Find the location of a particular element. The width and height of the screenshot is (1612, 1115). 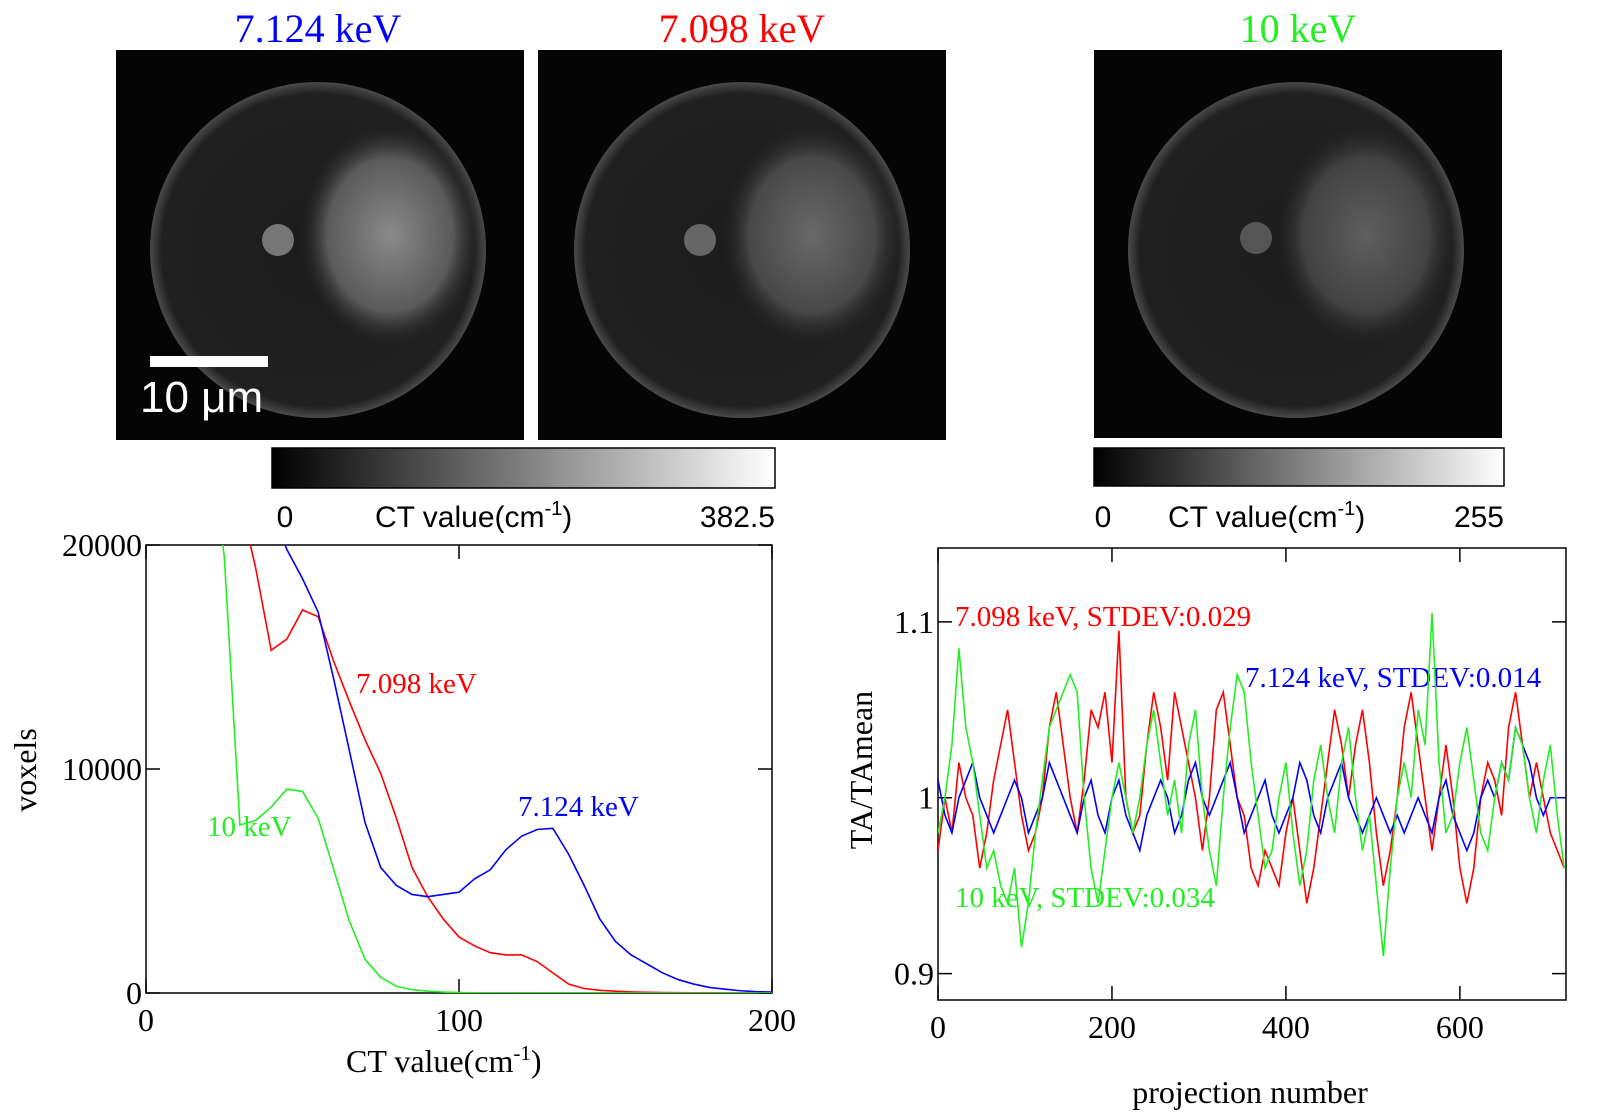

y-tick-label: 1 is located at coordinates (926, 798).